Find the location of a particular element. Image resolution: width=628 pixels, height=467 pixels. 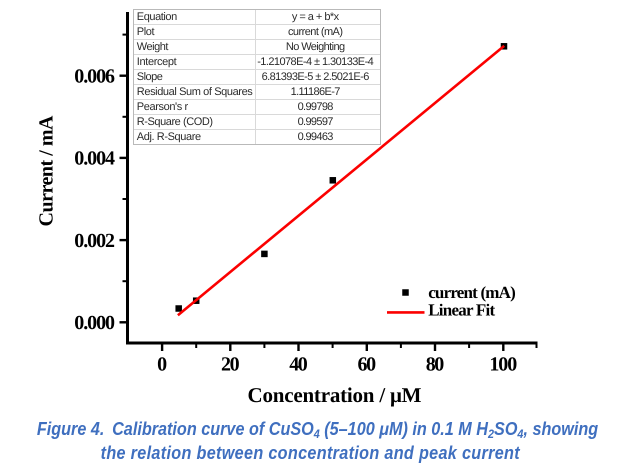

svg-text: 100 is located at coordinates (503, 365).